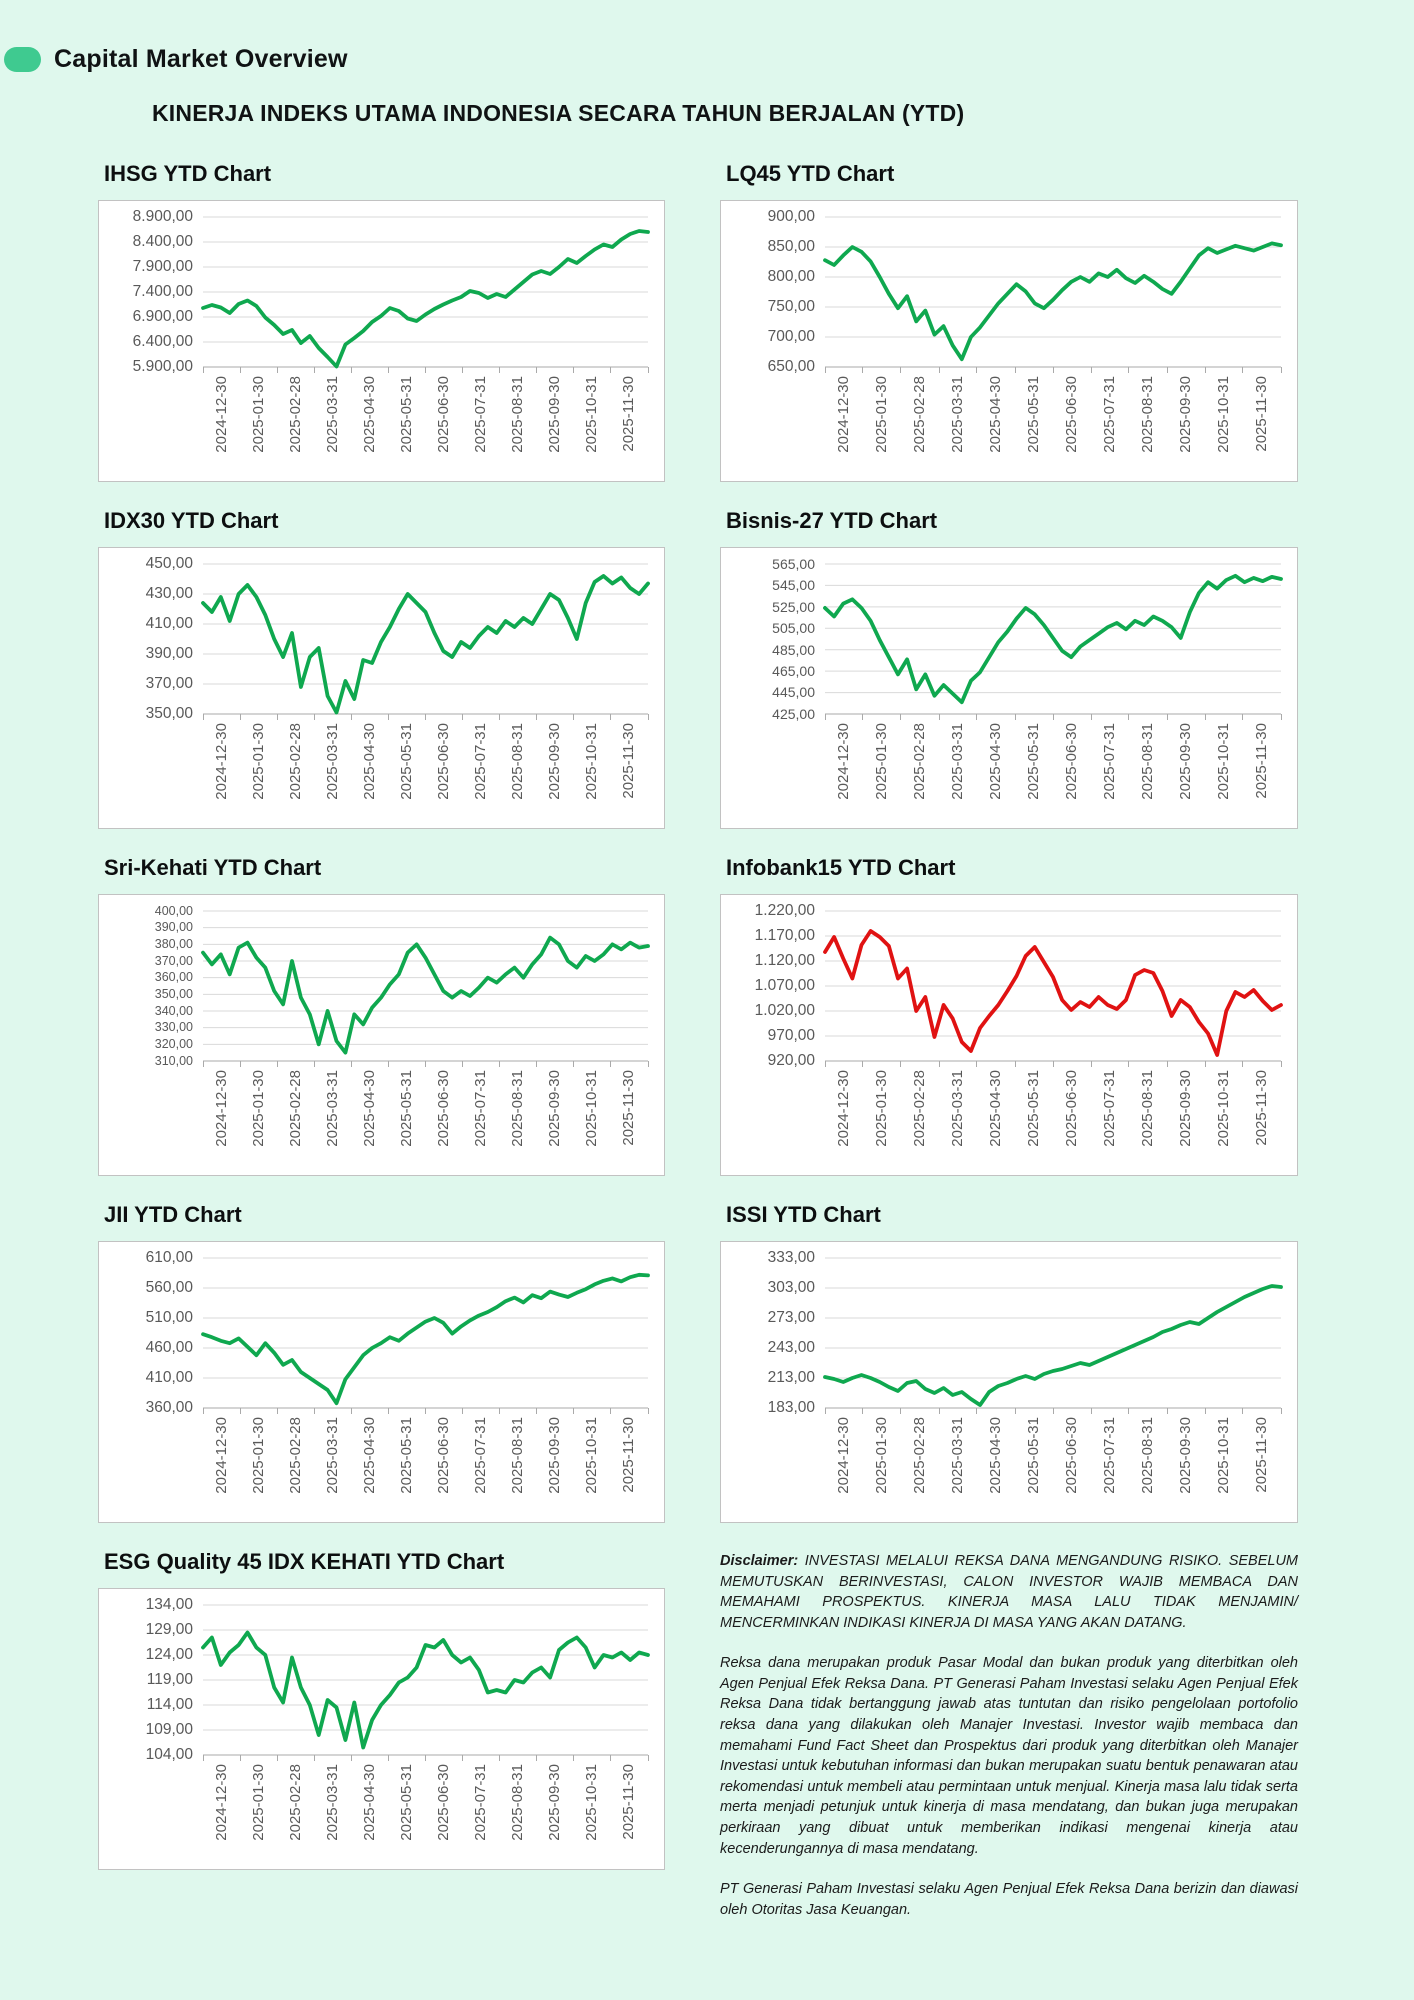  What do you see at coordinates (791, 1258) in the screenshot?
I see `y-axis-label: 333,00` at bounding box center [791, 1258].